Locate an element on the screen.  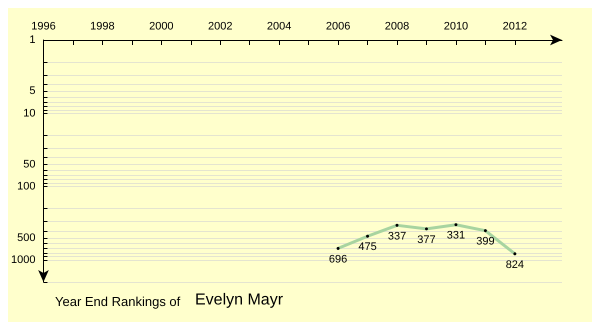
x-tick-label: 2000 is located at coordinates (161, 26).